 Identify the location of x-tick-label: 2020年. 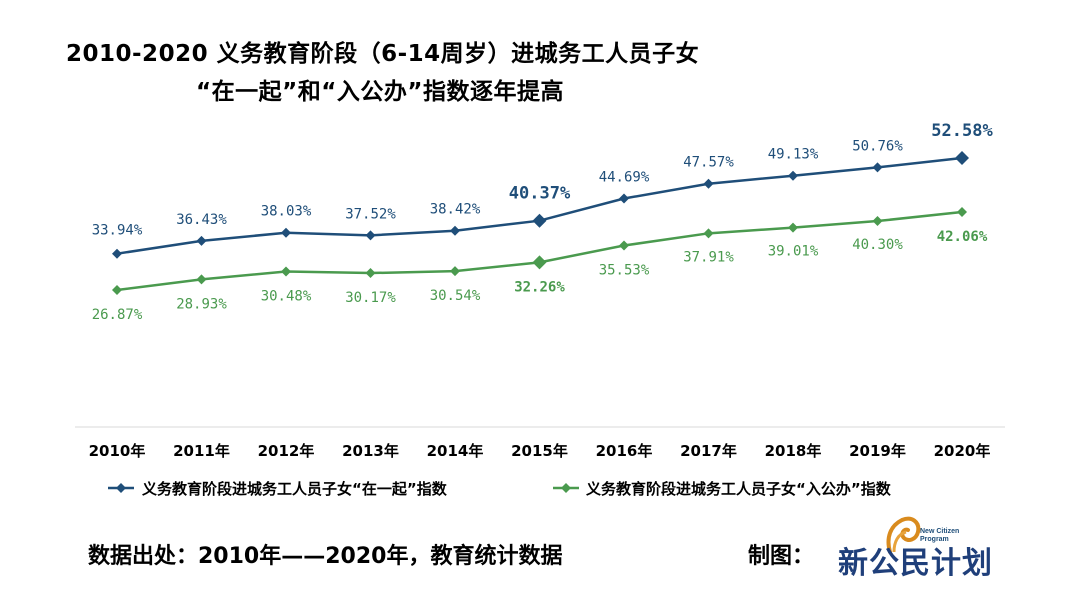
(962, 451).